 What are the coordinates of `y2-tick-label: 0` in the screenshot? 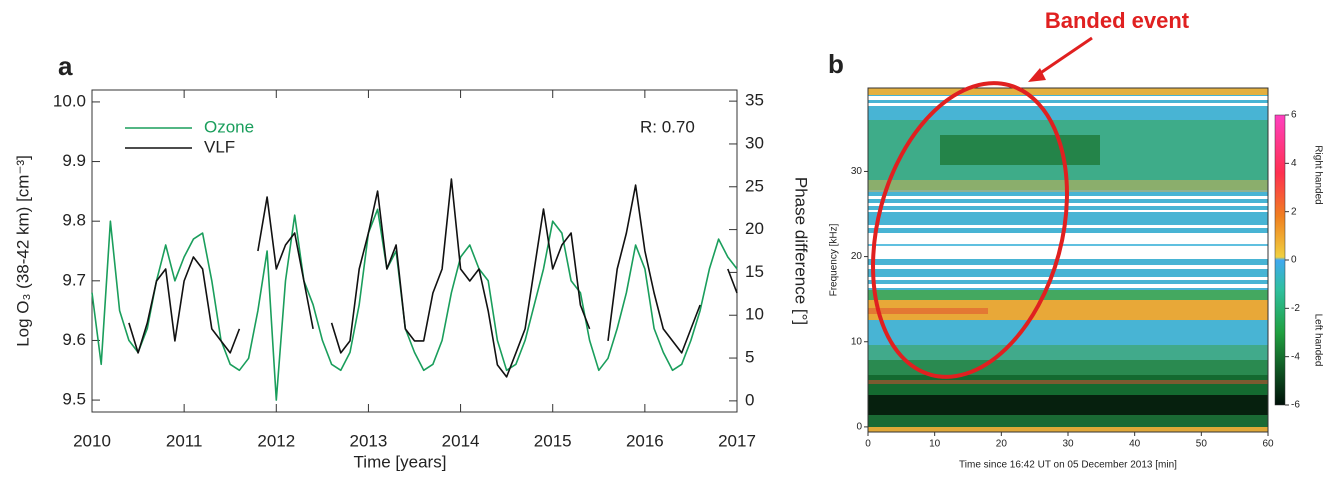 It's located at (749, 399).